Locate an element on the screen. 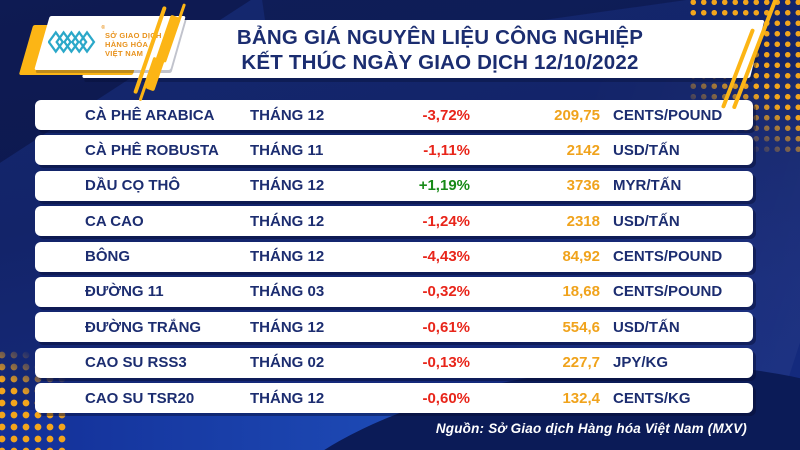 This screenshot has height=450, width=800. table-row: CA CAO THÁNG 12 -1,24% 2318 USD/TẤN is located at coordinates (394, 221).